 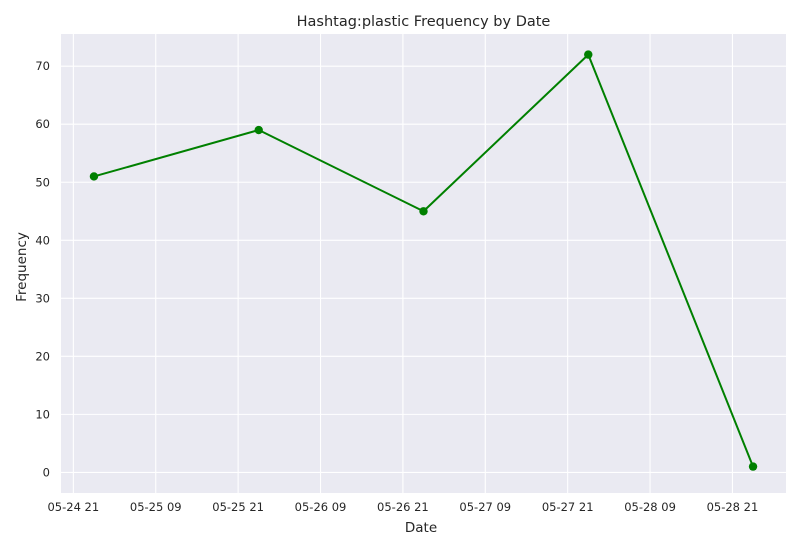 I want to click on y-tick-label: 40, so click(x=42, y=240).